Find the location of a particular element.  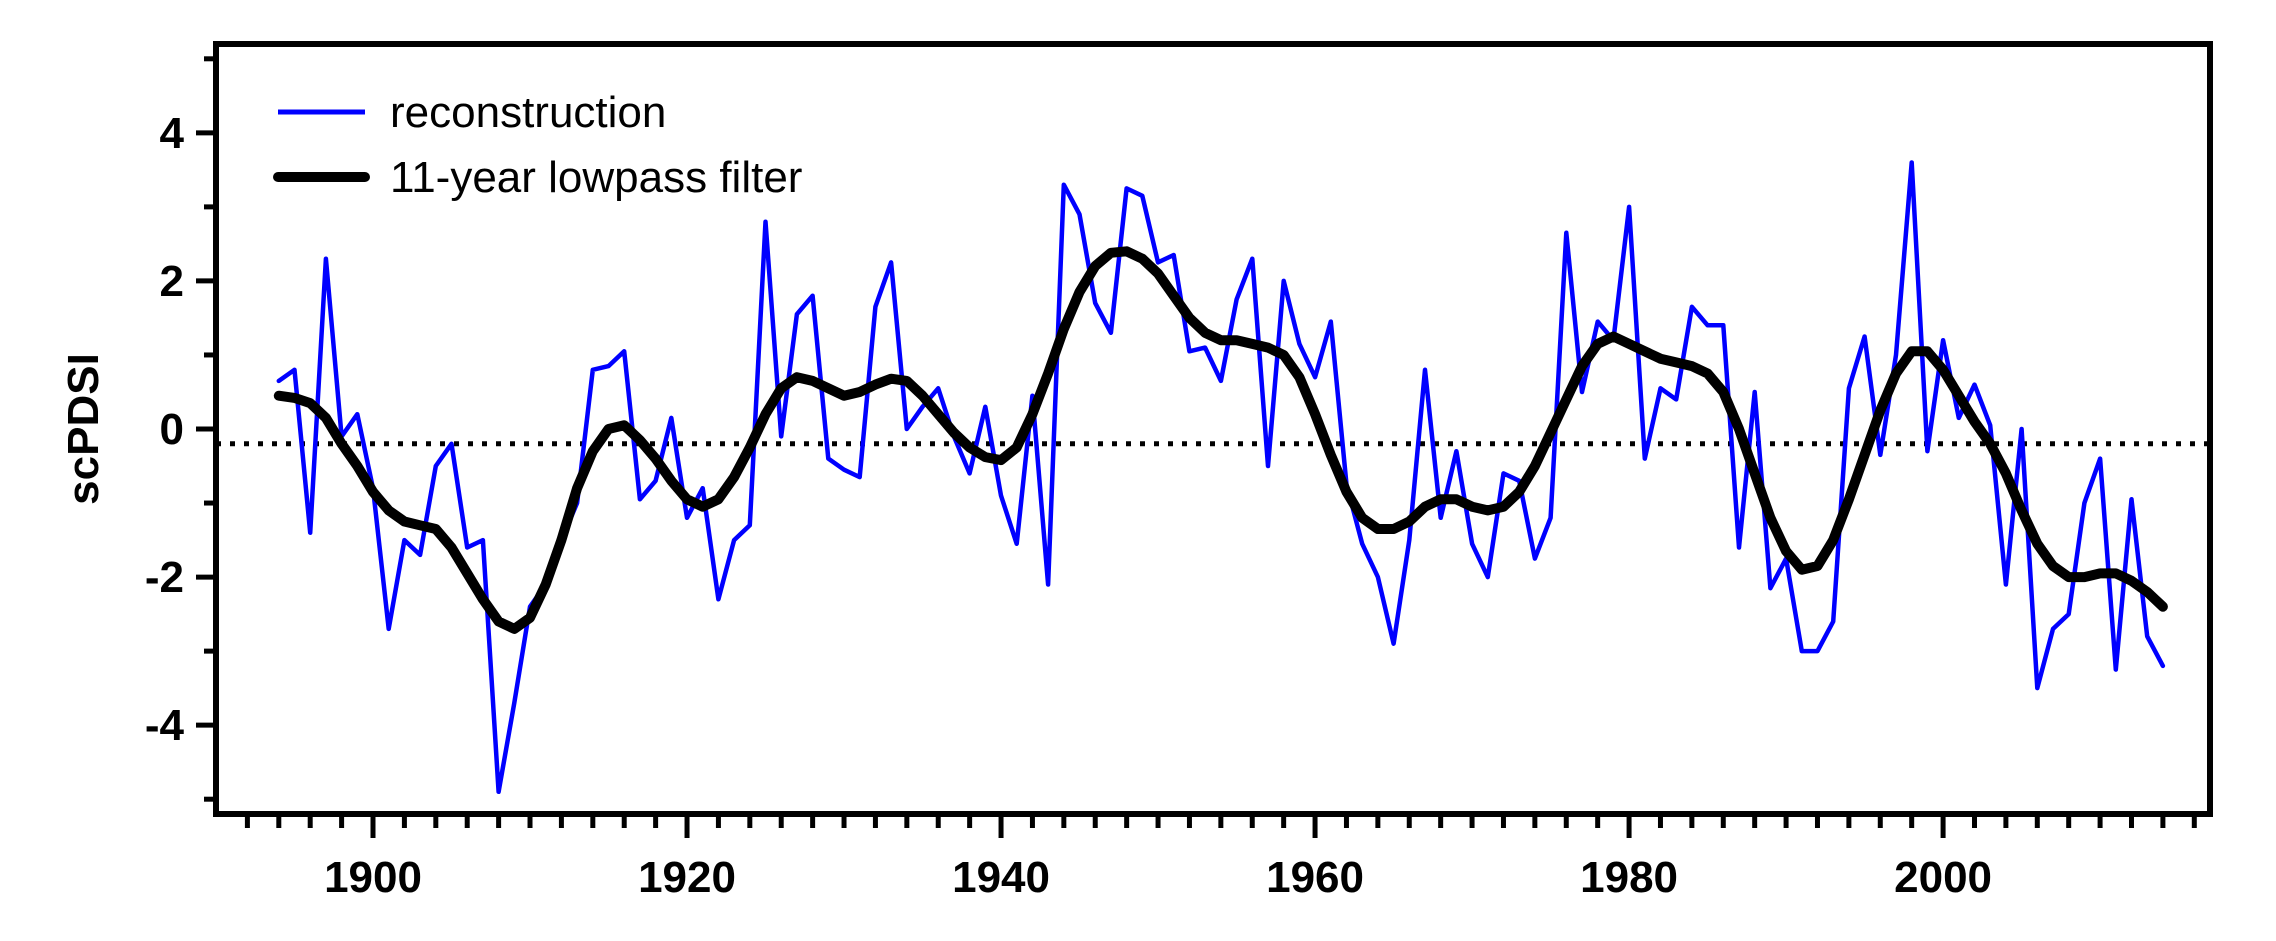

x-tick-label: 1960 is located at coordinates (1315, 877).